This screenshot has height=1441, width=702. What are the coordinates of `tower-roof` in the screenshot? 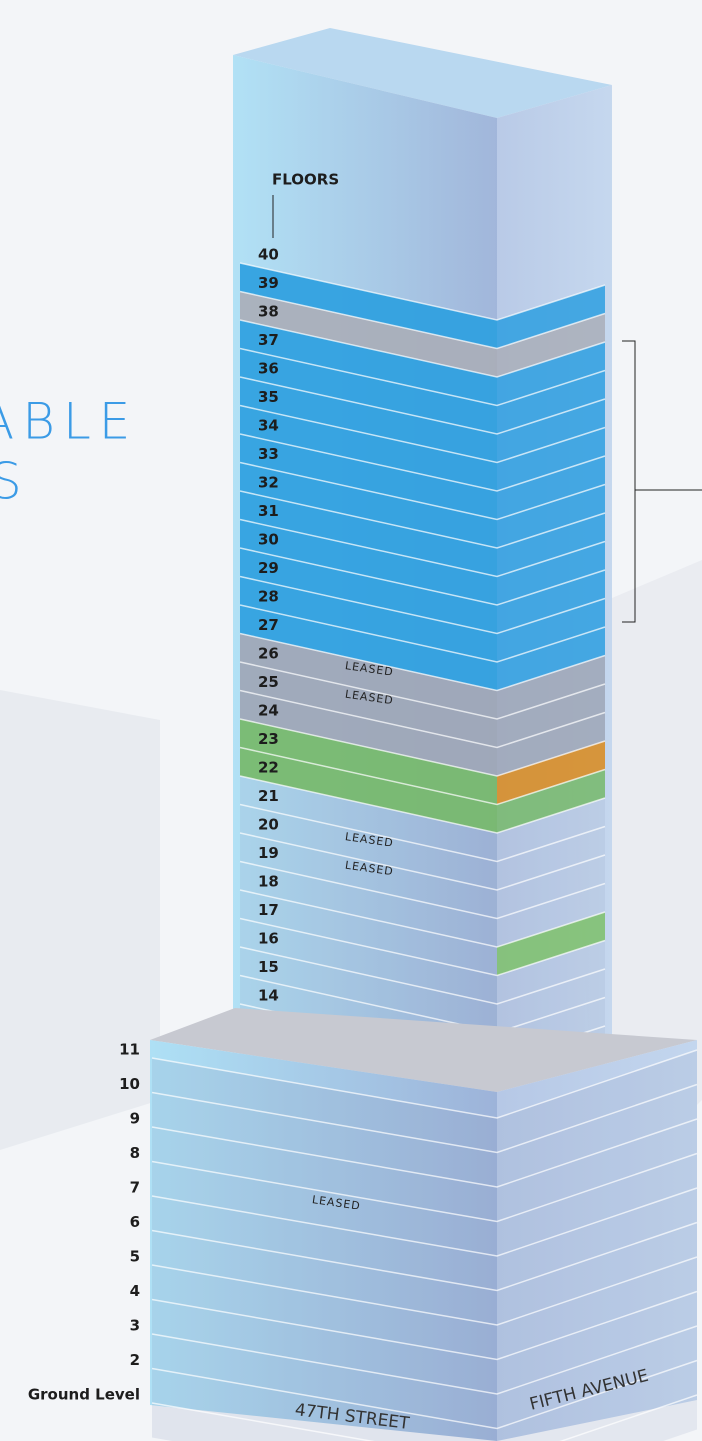 It's located at (422, 73).